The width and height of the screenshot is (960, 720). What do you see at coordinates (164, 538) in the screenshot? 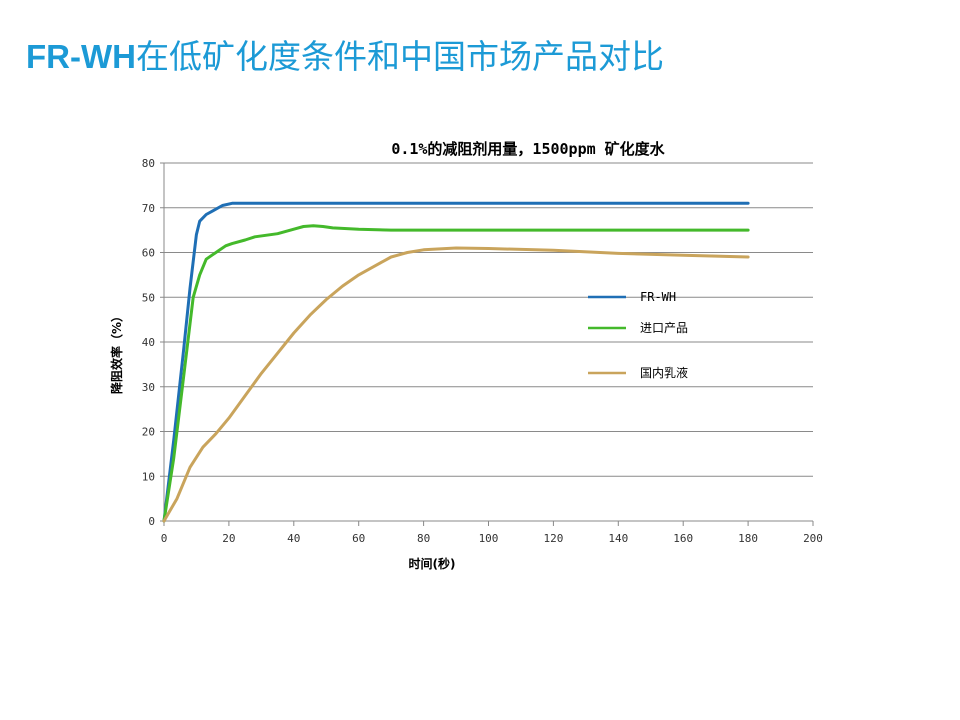
I see `x-tick-label: 0` at bounding box center [164, 538].